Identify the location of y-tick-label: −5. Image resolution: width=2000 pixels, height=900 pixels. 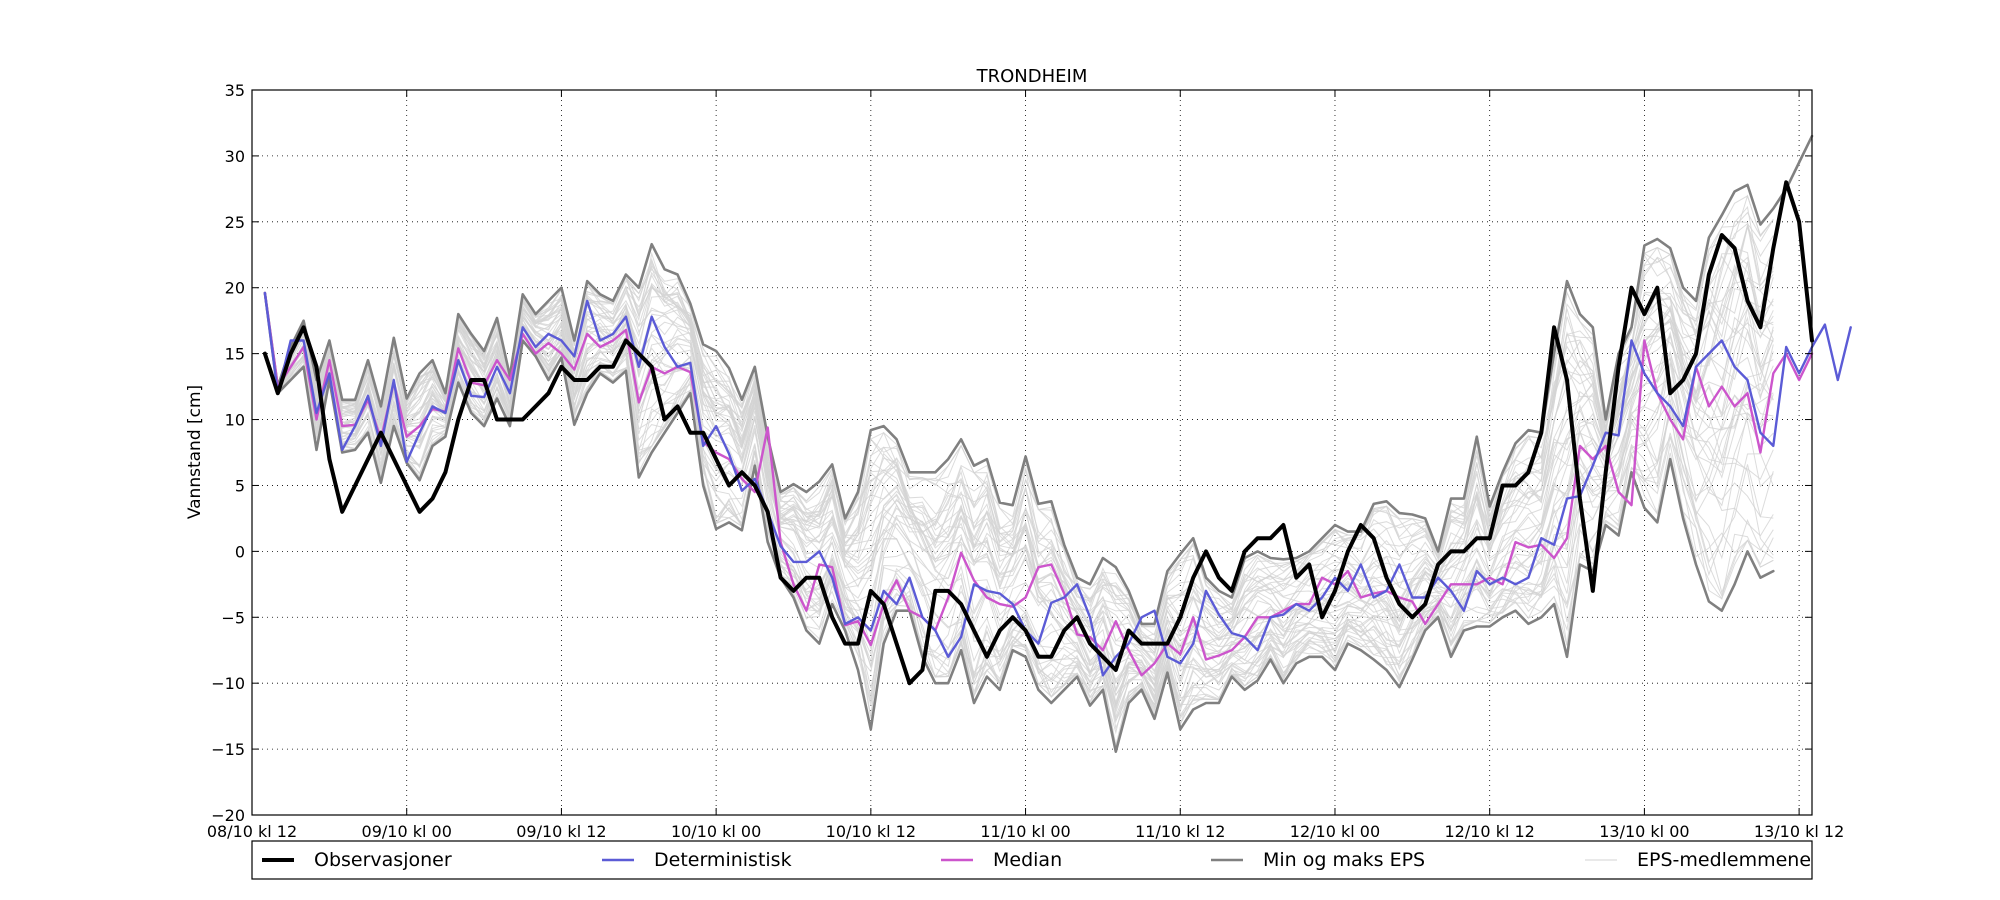
(233, 617).